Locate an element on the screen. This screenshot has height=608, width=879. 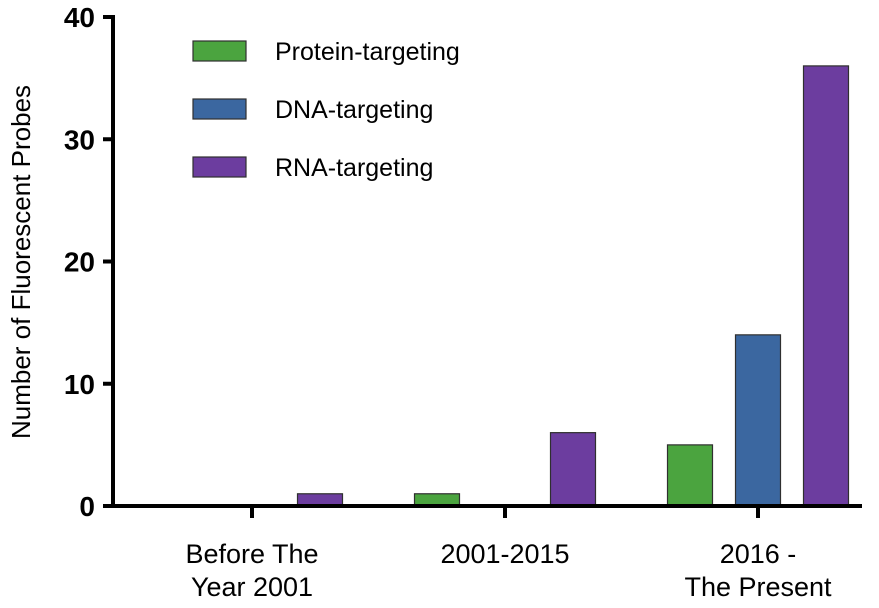
legend-label-protein-targeting: Protein-targeting is located at coordinates (367, 52).